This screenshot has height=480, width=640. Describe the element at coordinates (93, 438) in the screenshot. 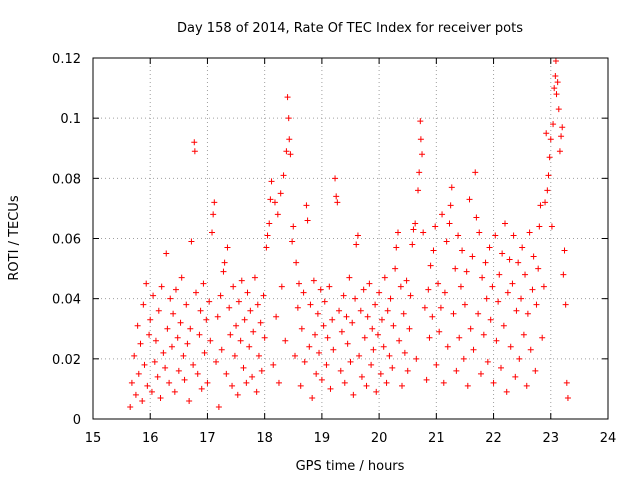

I see `x-tick-label: 15` at that location.